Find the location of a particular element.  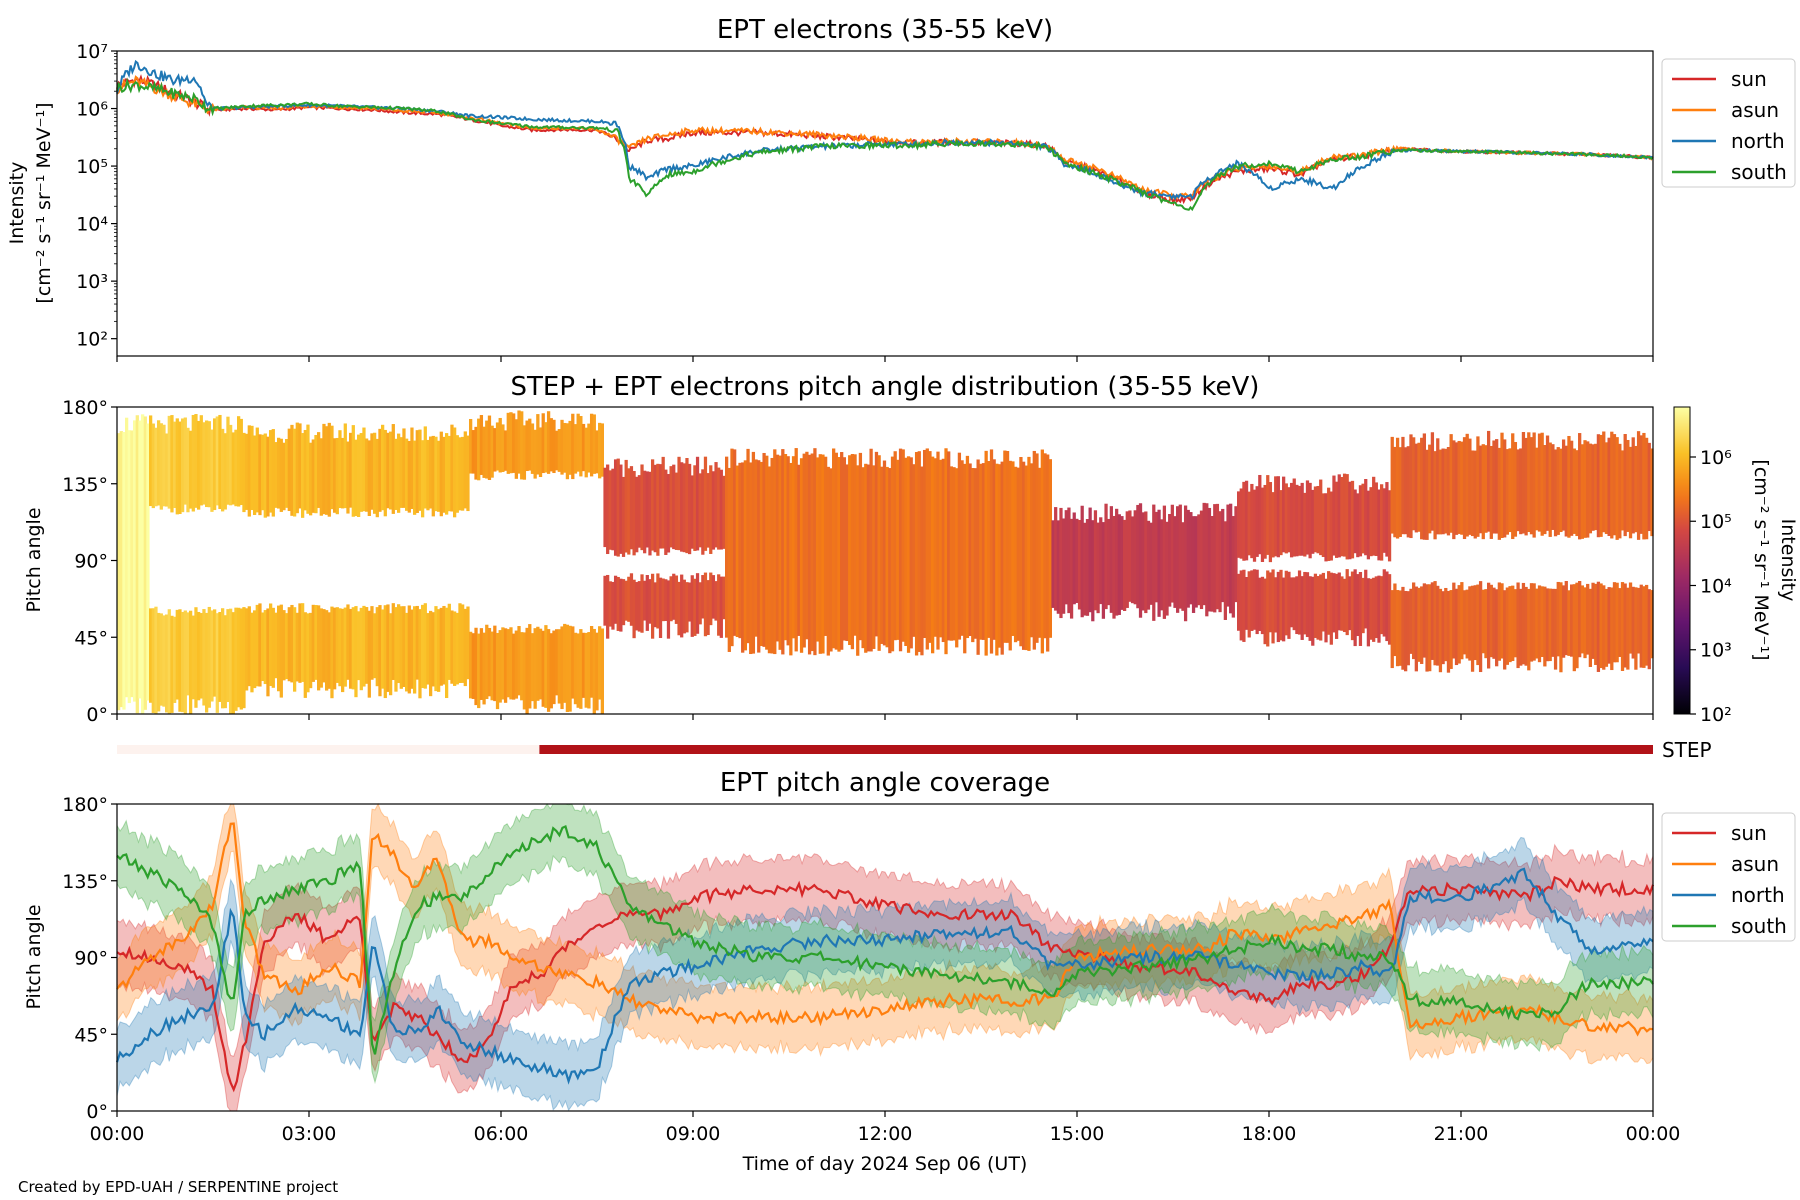

panel1-title: EPT electrons (35-55 keV) is located at coordinates (885, 30).